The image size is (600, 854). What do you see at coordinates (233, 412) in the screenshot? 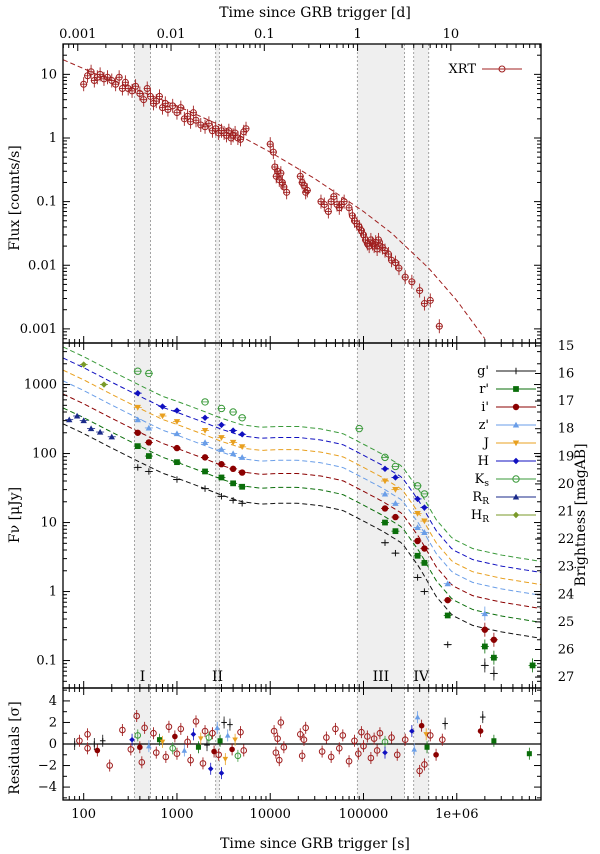
I see `point-Ks` at bounding box center [233, 412].